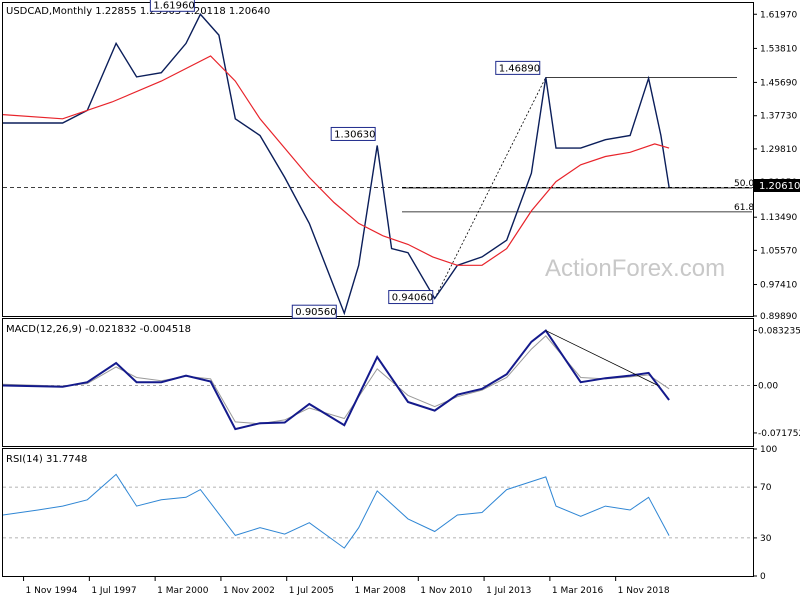 The width and height of the screenshot is (800, 600). What do you see at coordinates (778, 218) in the screenshot?
I see `price-y-tick-label: 1.13490` at bounding box center [778, 218].